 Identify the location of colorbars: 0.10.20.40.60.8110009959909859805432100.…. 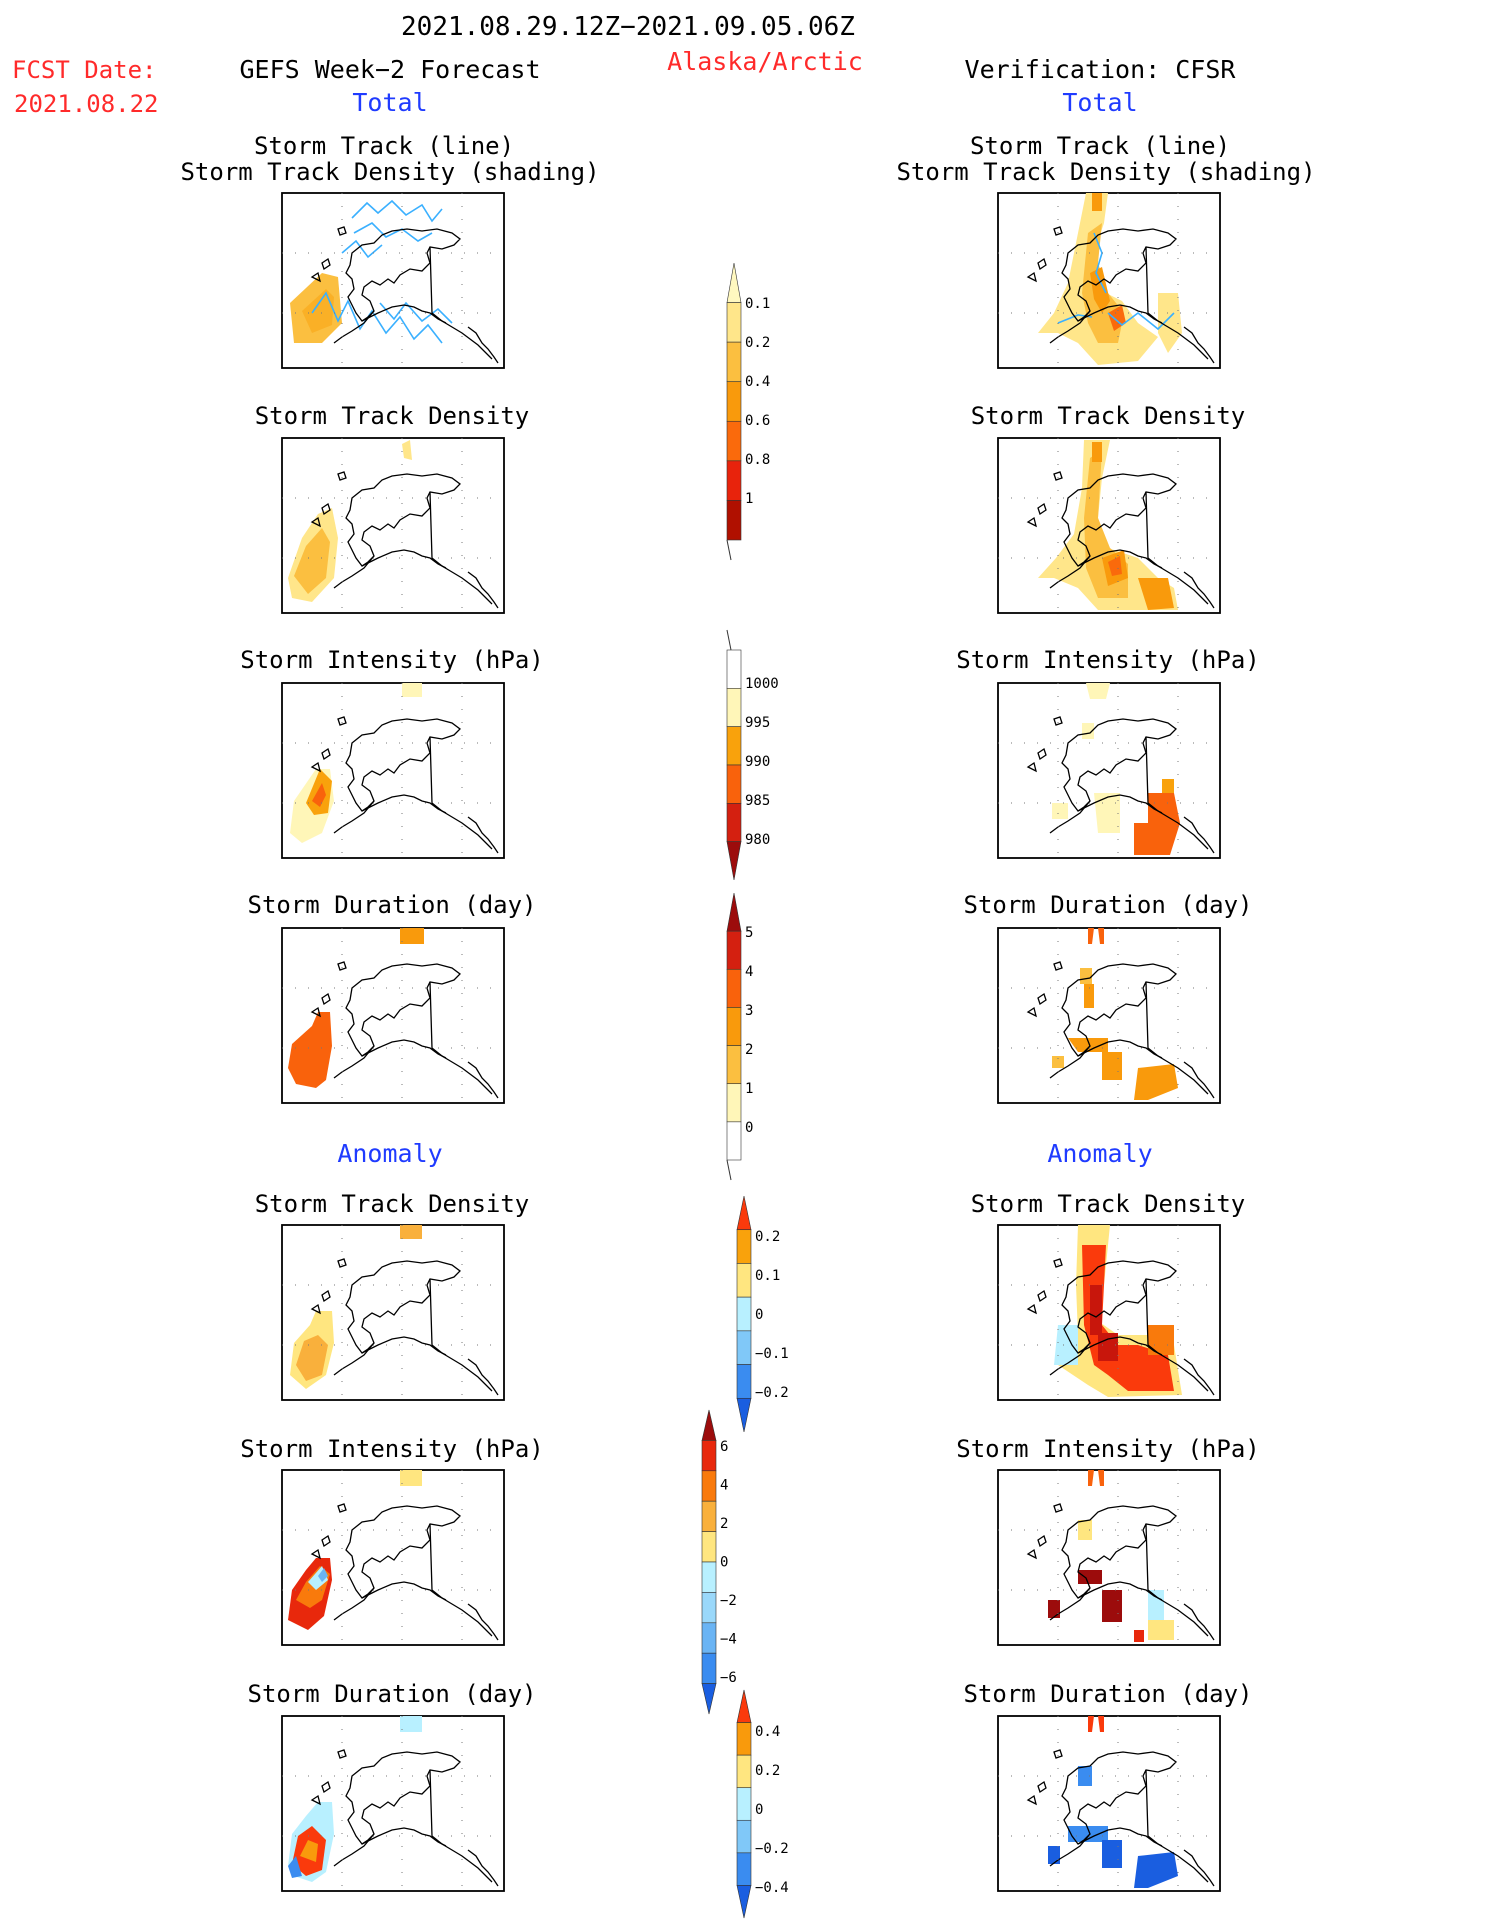
(745, 1090).